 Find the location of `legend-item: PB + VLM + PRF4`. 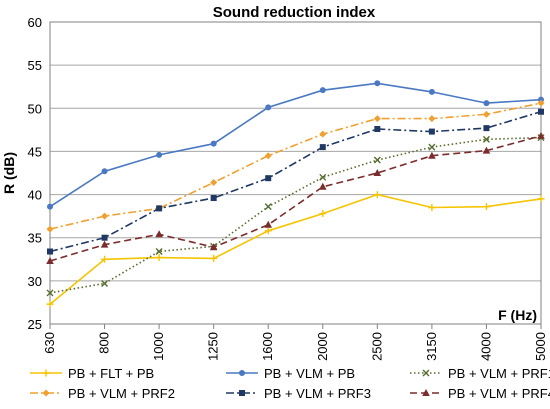

legend-item: PB + VLM + PRF4 is located at coordinates (480, 393).